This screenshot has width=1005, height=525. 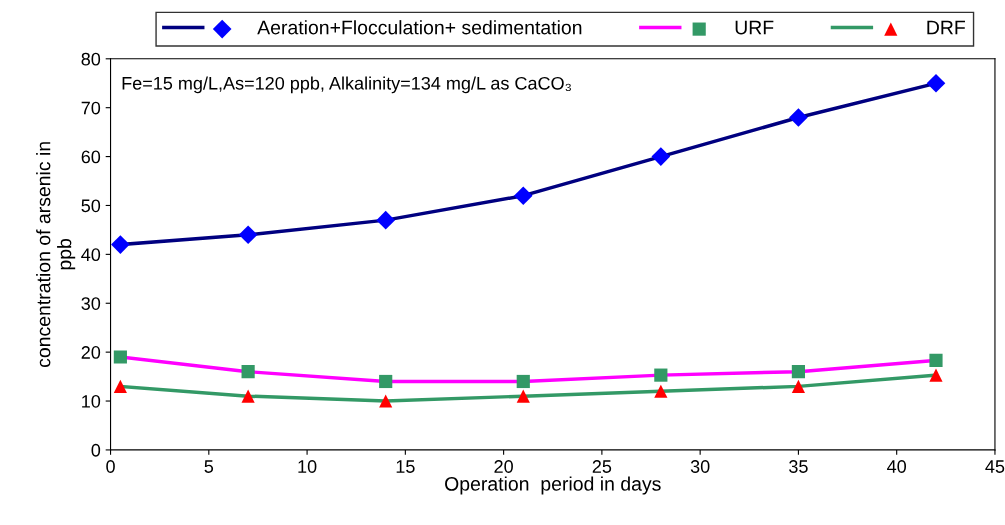 I want to click on x-tick-label: 45, so click(x=995, y=466).